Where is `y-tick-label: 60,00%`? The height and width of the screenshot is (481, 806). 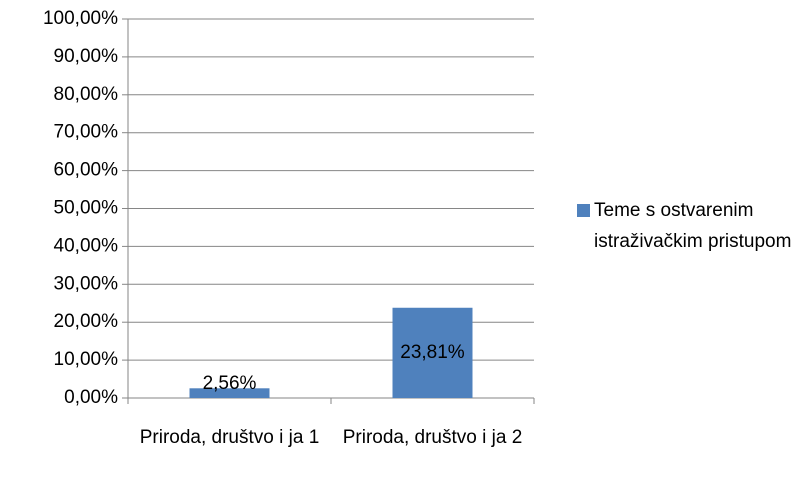 y-tick-label: 60,00% is located at coordinates (86, 170).